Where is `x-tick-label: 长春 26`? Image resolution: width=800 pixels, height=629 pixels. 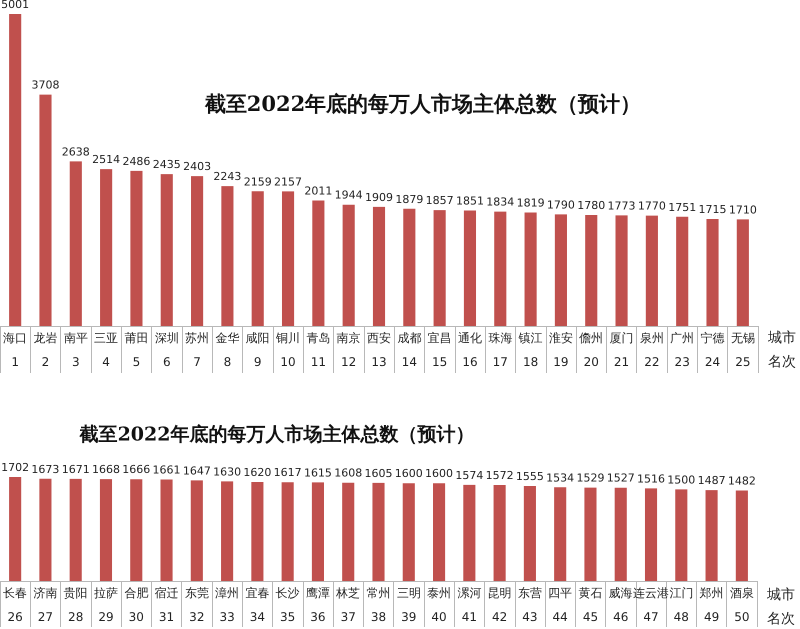
x-tick-label: 长春 26 is located at coordinates (15, 605).